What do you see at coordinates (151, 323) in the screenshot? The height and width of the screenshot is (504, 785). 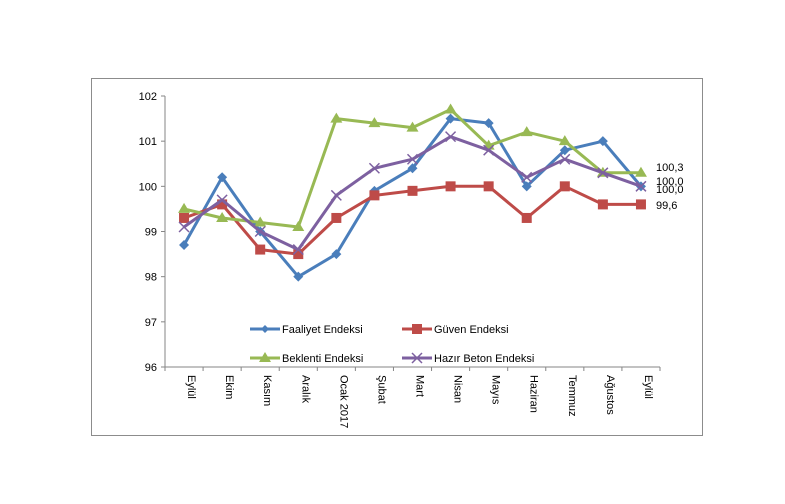 I see `y-tick-label: 97` at bounding box center [151, 323].